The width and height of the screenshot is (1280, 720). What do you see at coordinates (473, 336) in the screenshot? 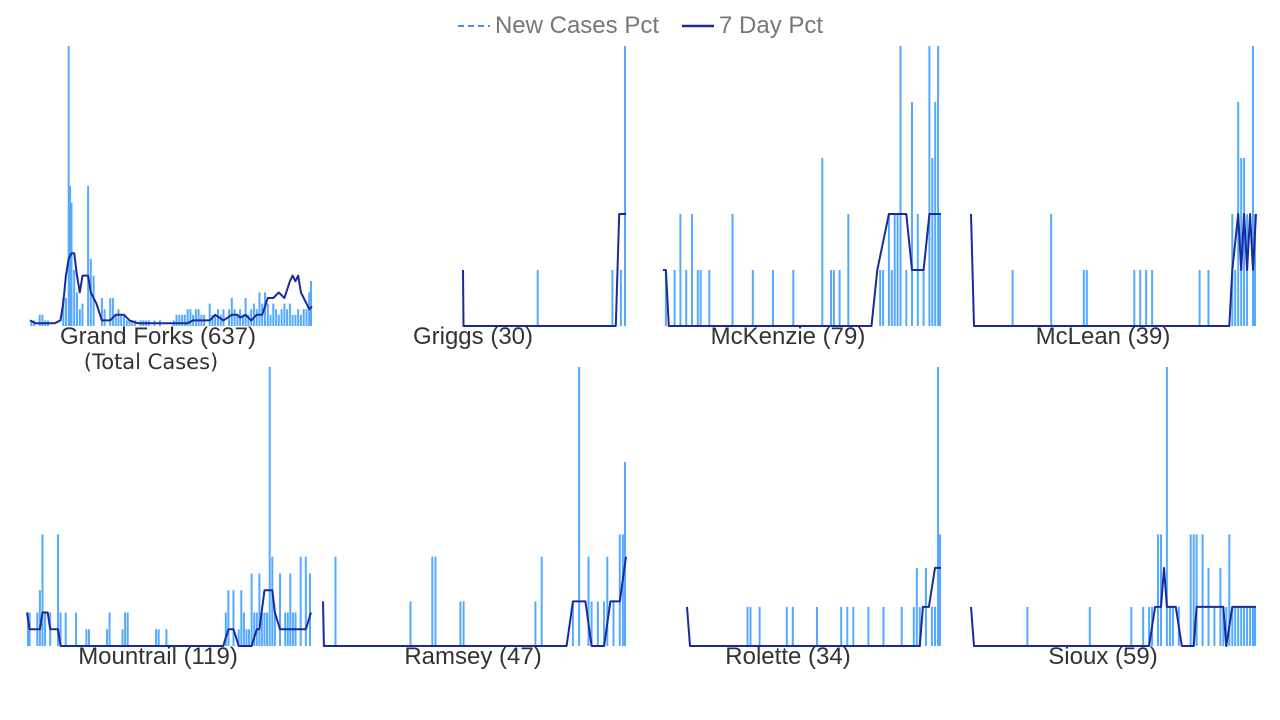
I see `panel-title: Griggs (30)` at bounding box center [473, 336].